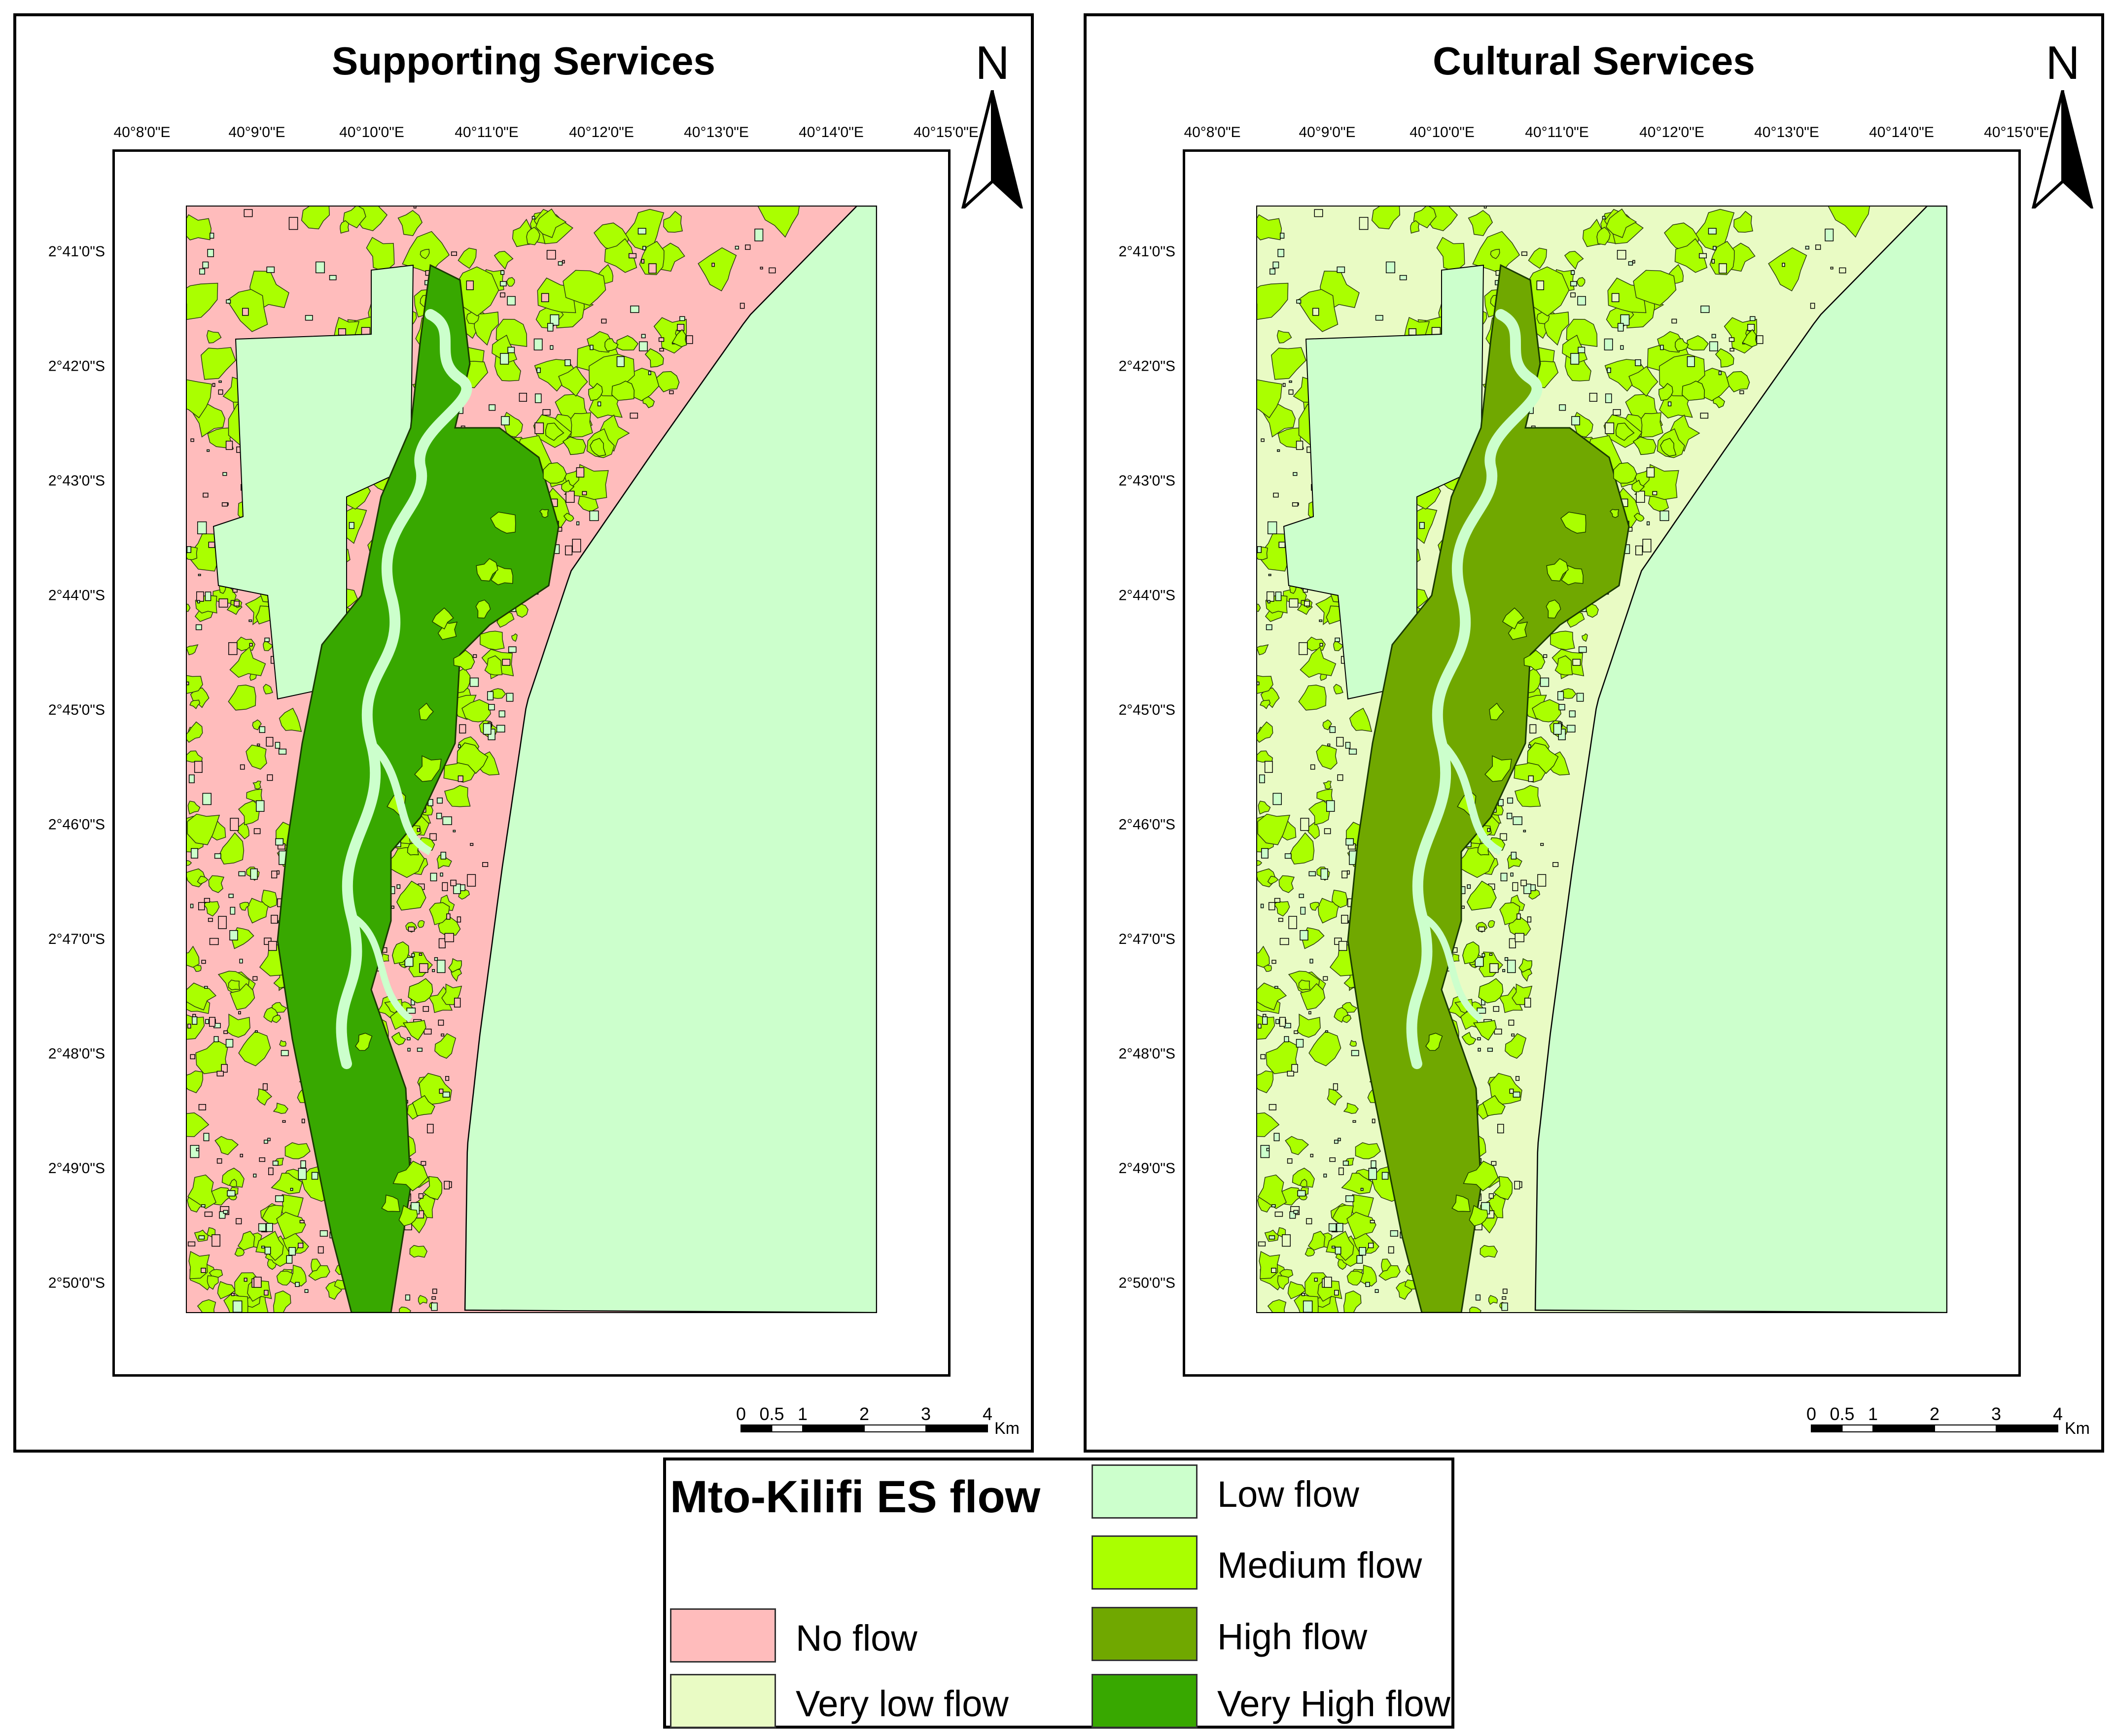 The height and width of the screenshot is (1736, 2115). Describe the element at coordinates (1145, 1634) in the screenshot. I see `legend-swatch` at that location.